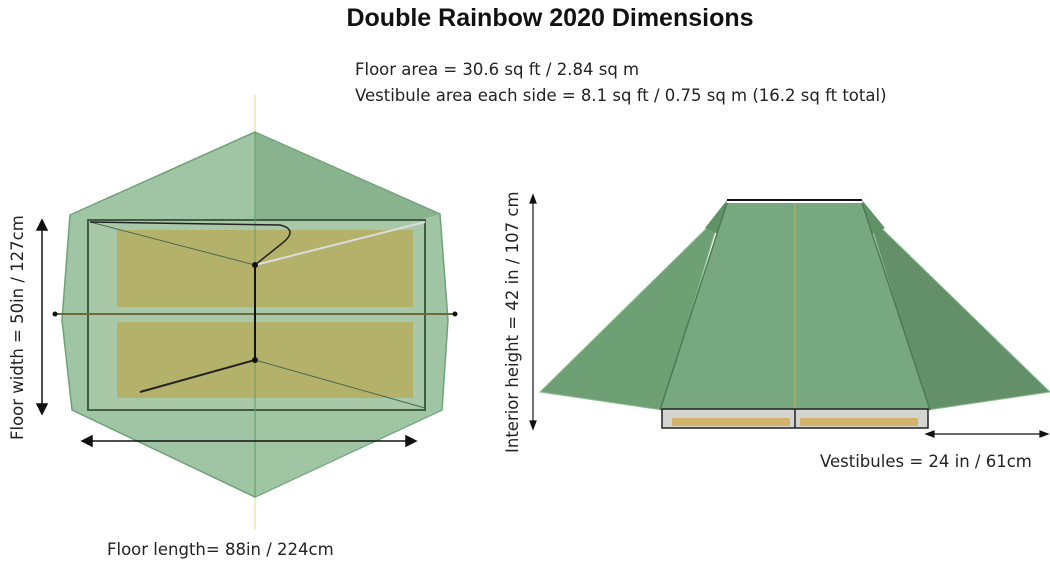 The width and height of the screenshot is (1050, 578). What do you see at coordinates (220, 549) in the screenshot?
I see `floor-length-label: Floor length= 88in / 224cm` at bounding box center [220, 549].